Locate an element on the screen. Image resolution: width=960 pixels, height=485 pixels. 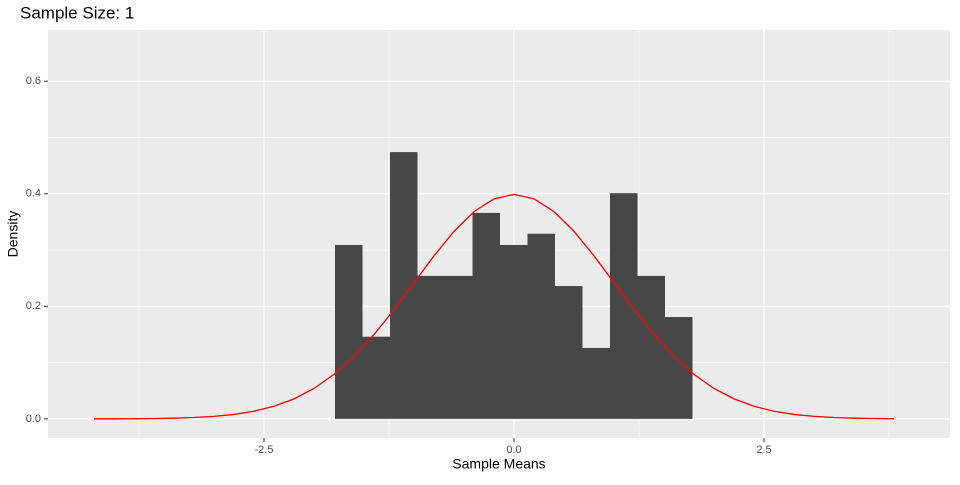
x-tick-label: 0.0 is located at coordinates (513, 450).